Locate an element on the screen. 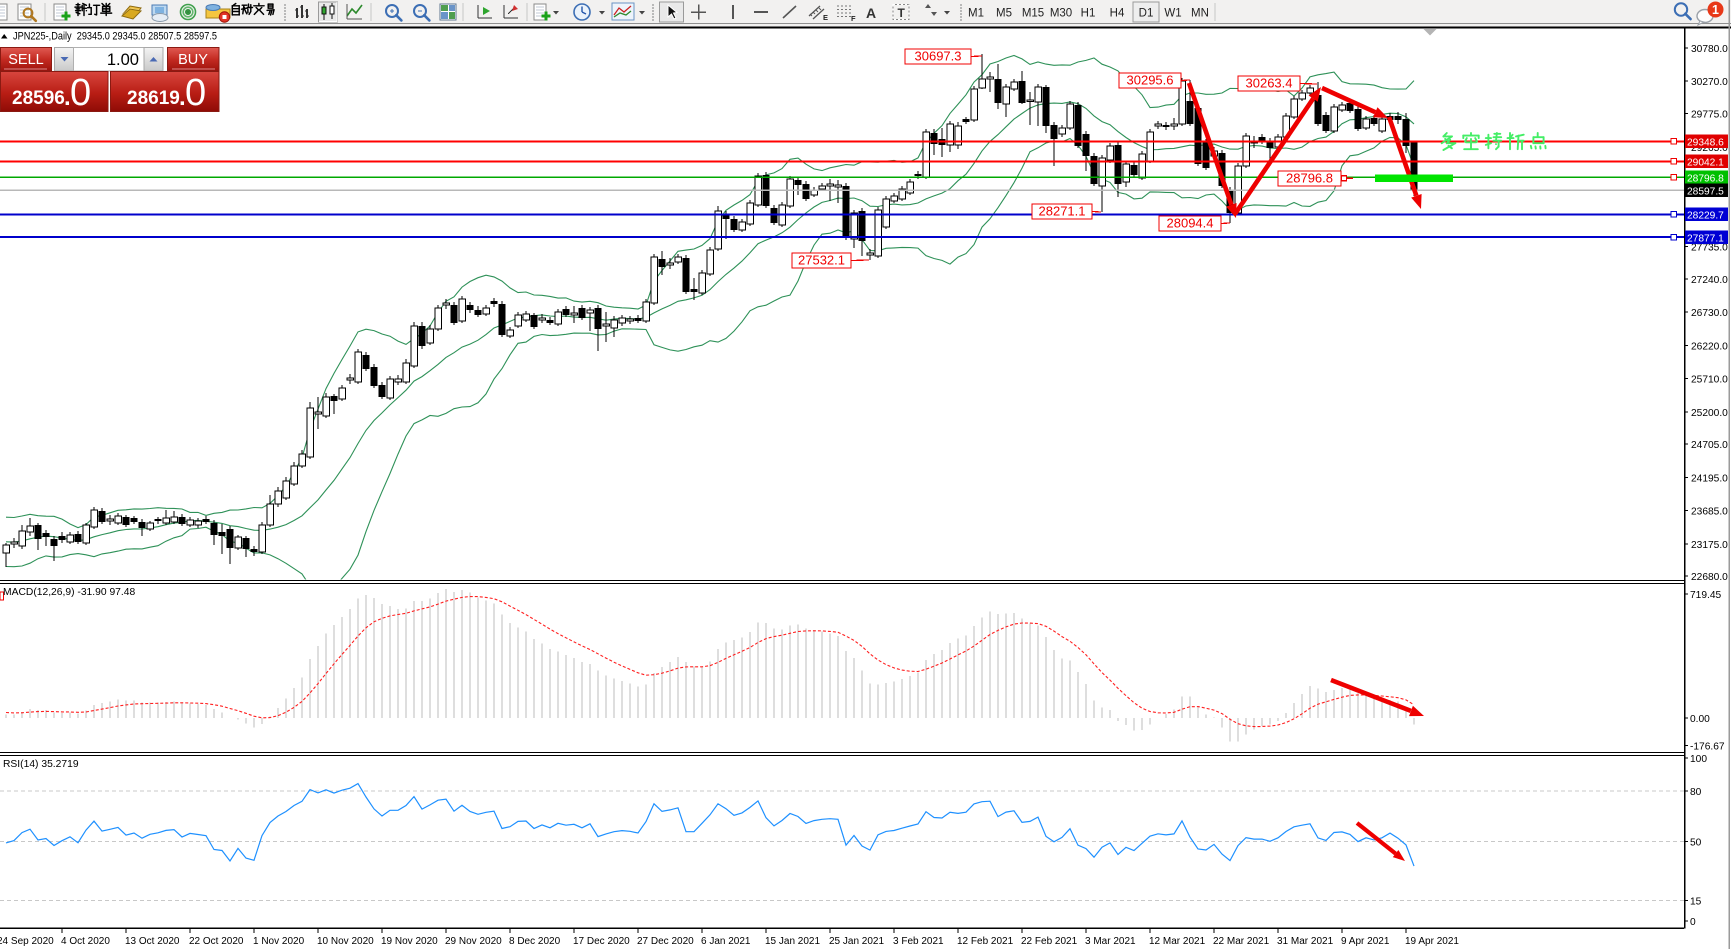  svg-text: 25 Jan 2021 is located at coordinates (856, 941).